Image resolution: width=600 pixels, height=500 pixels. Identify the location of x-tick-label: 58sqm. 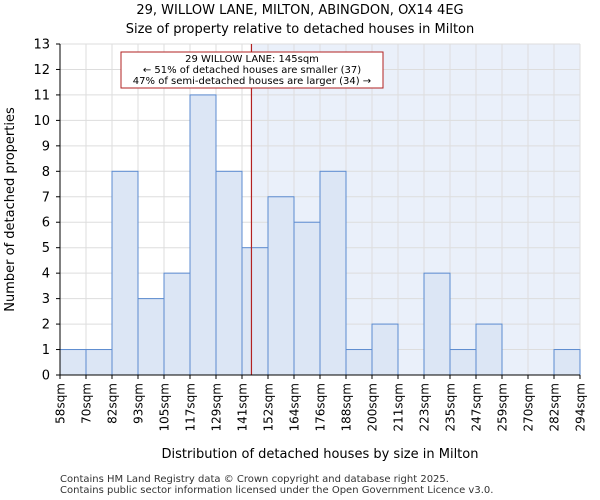
(61, 403).